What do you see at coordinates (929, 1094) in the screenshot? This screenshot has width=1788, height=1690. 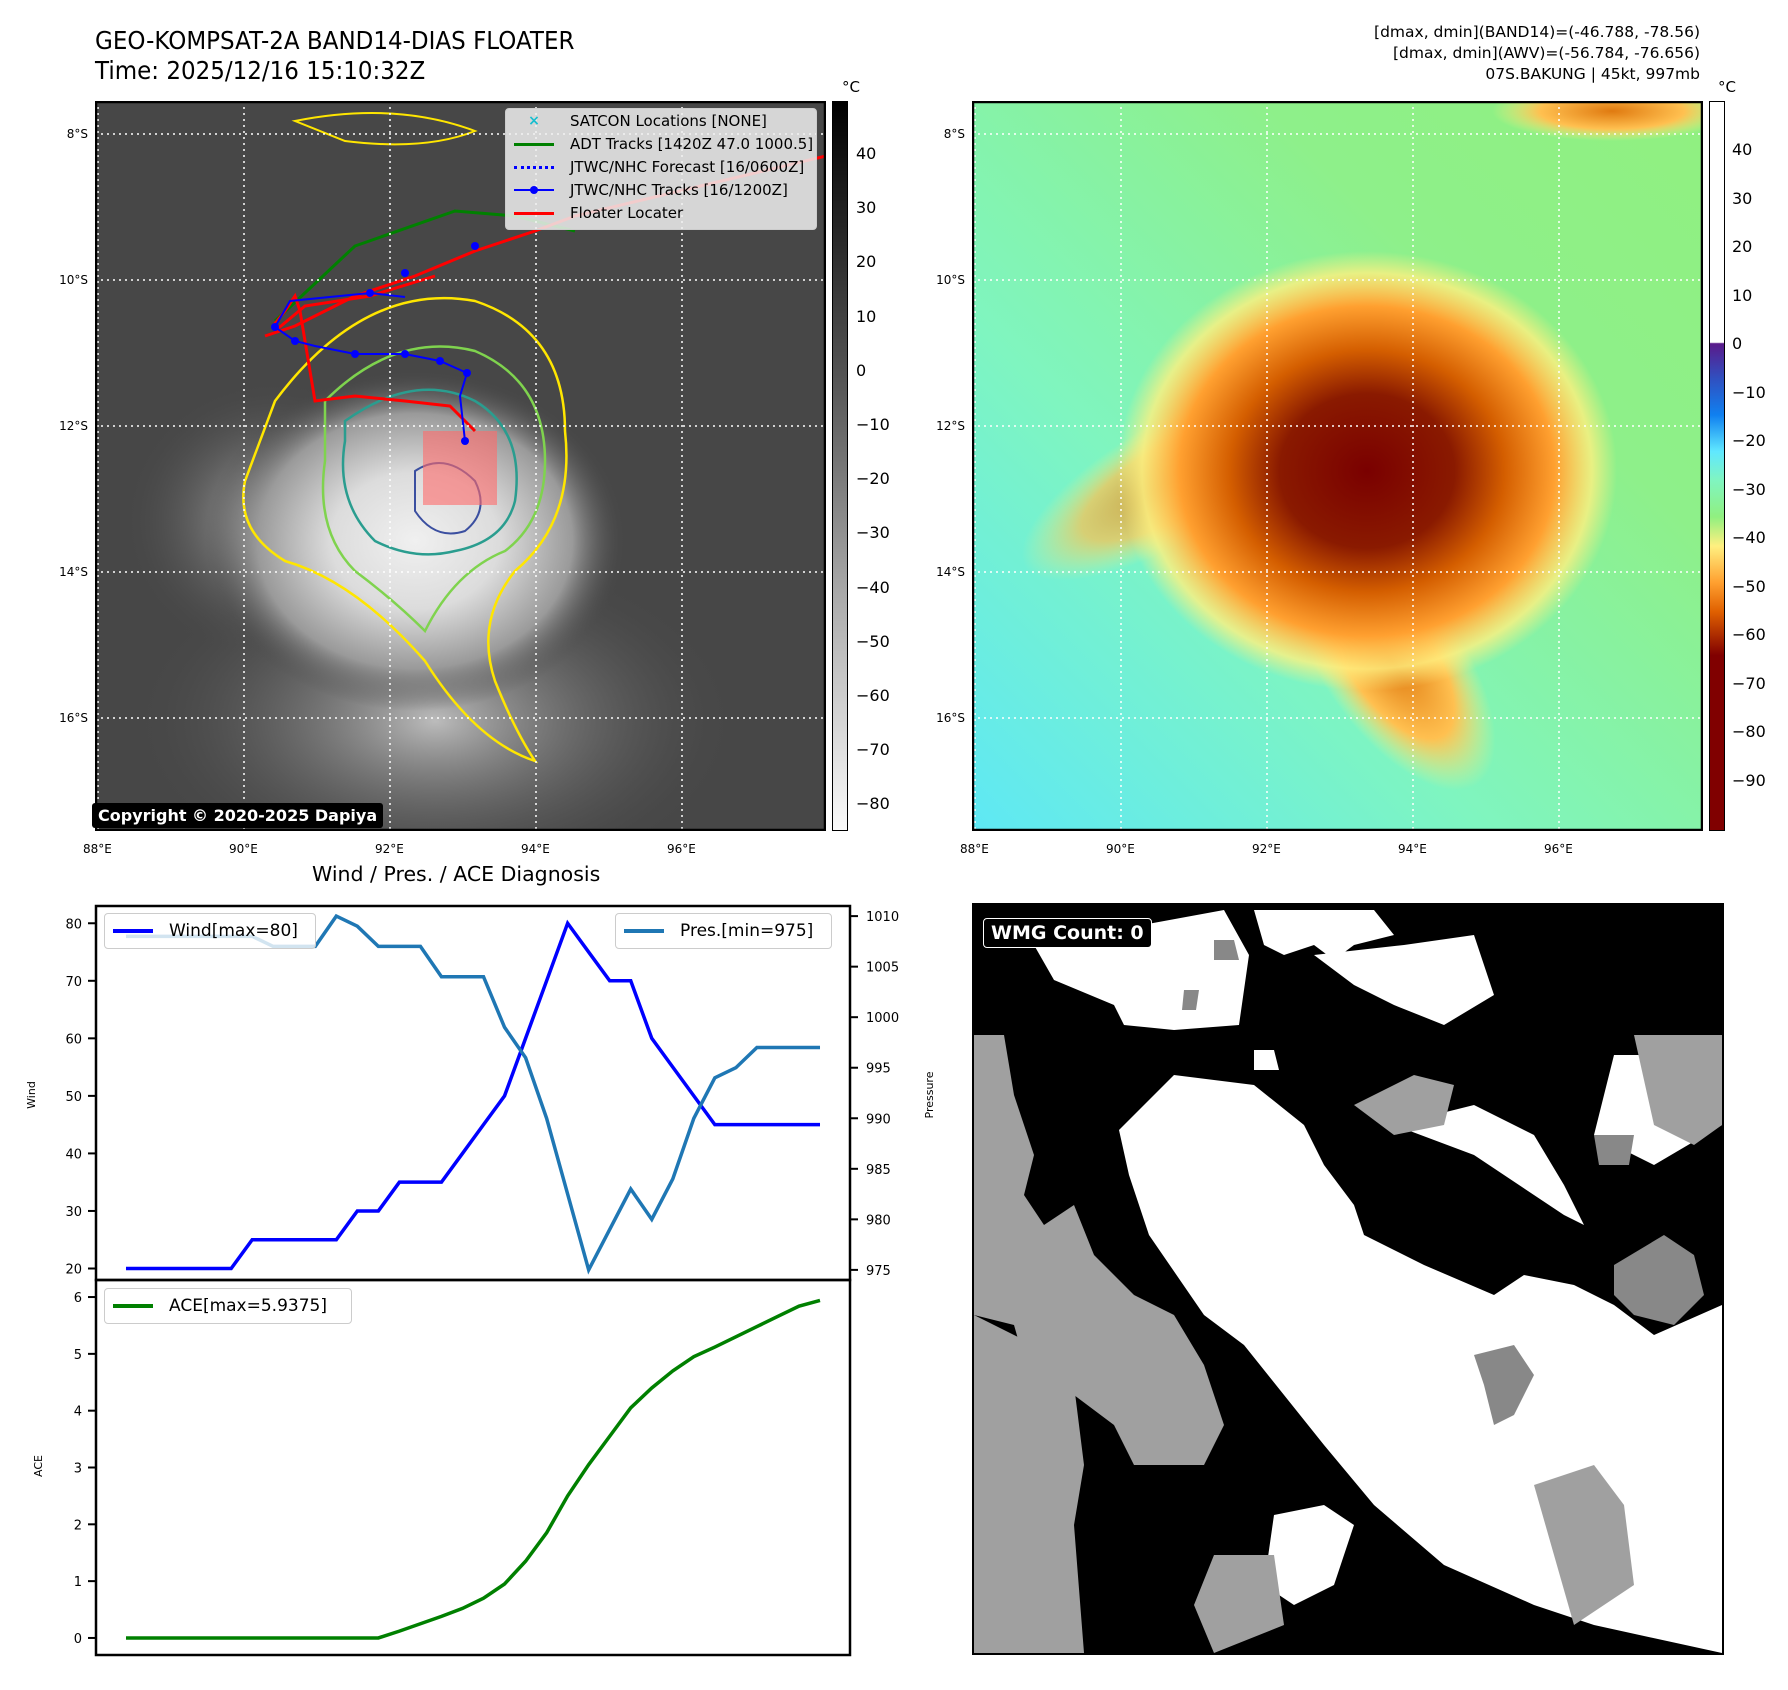 I see `y2-axis-label: Pressure` at bounding box center [929, 1094].